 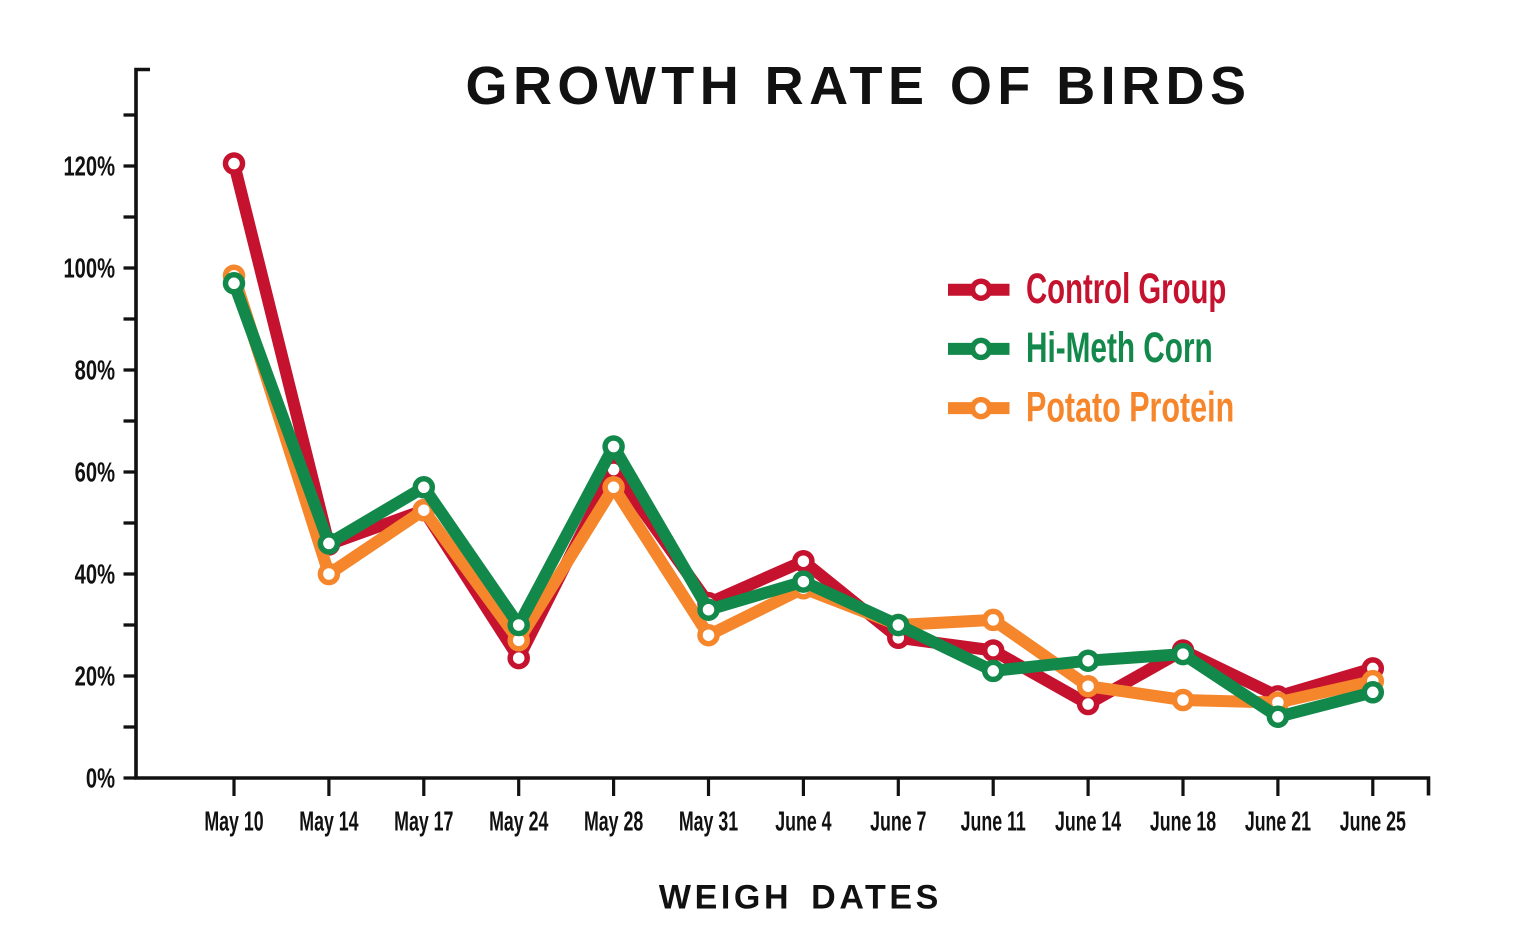 I want to click on svg-text: 60%, so click(x=95, y=472).